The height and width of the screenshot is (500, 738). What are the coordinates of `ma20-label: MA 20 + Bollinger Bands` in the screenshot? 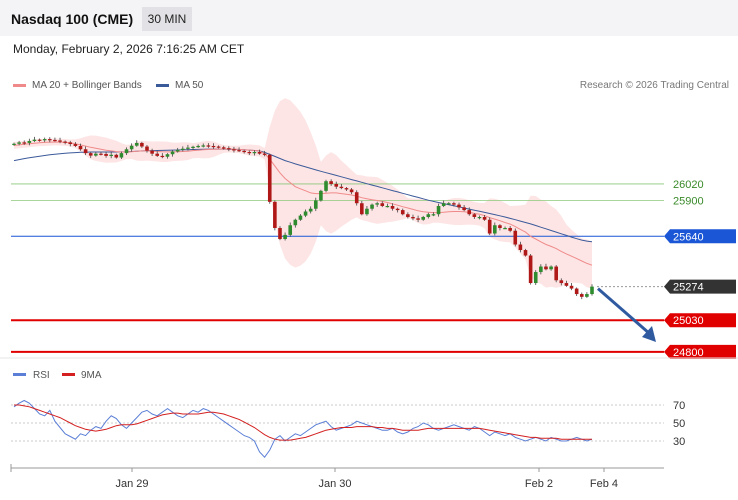 It's located at (87, 85).